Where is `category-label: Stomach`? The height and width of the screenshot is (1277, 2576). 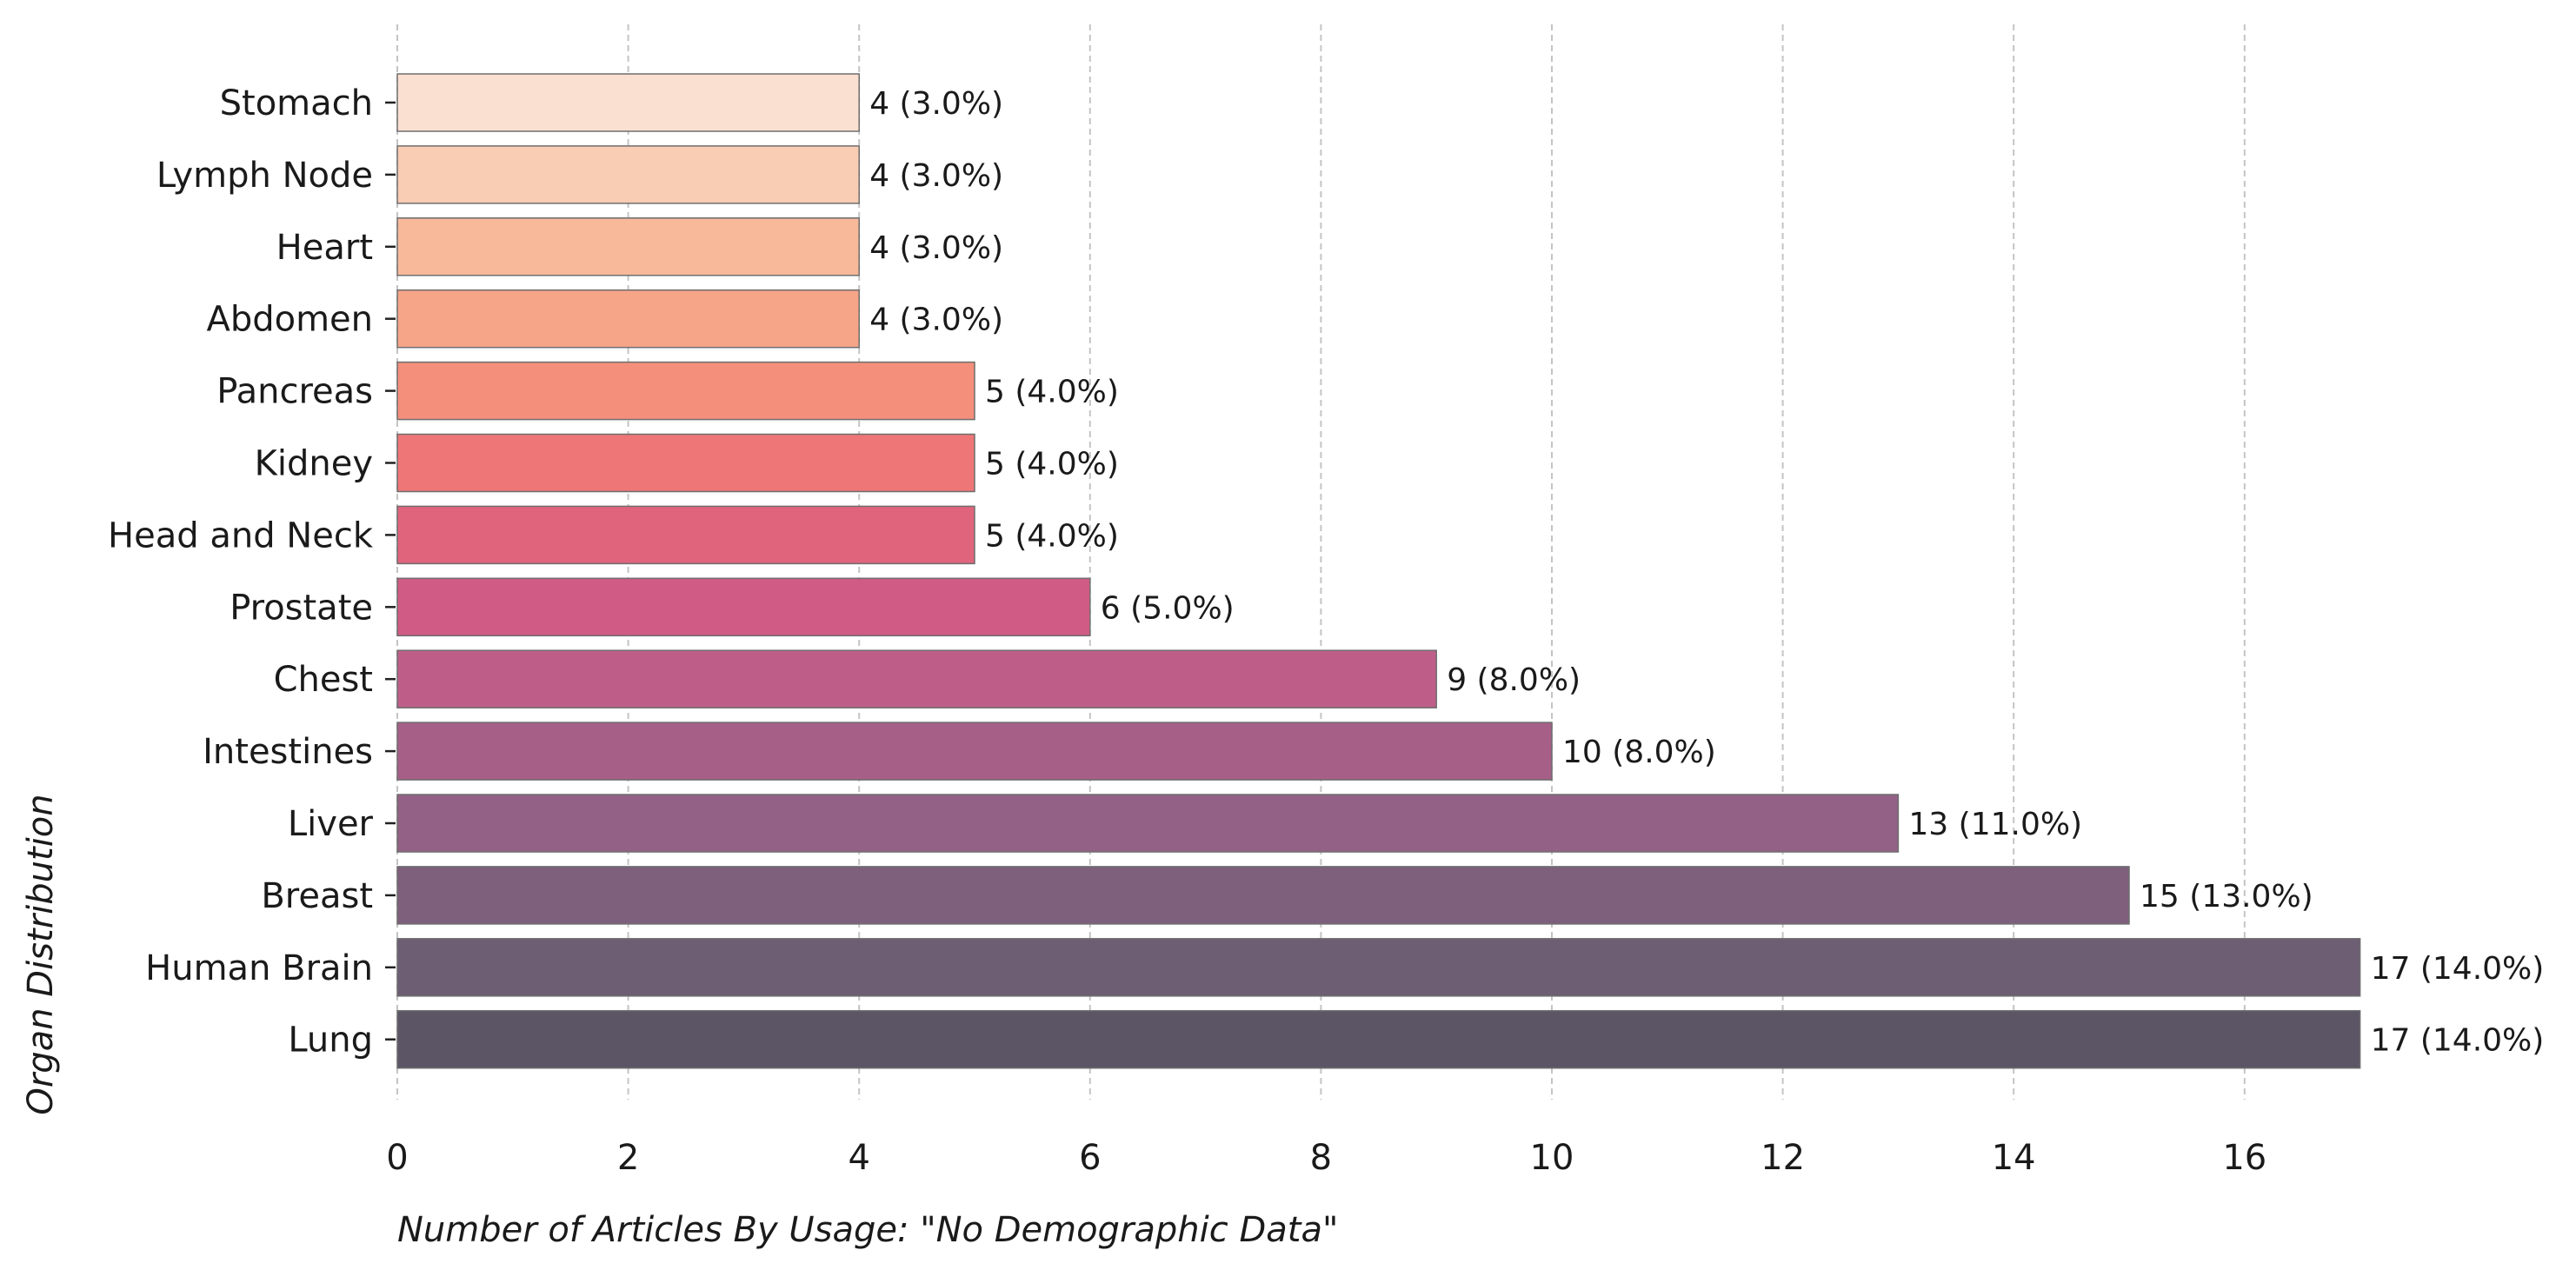
category-label: Stomach is located at coordinates (296, 103).